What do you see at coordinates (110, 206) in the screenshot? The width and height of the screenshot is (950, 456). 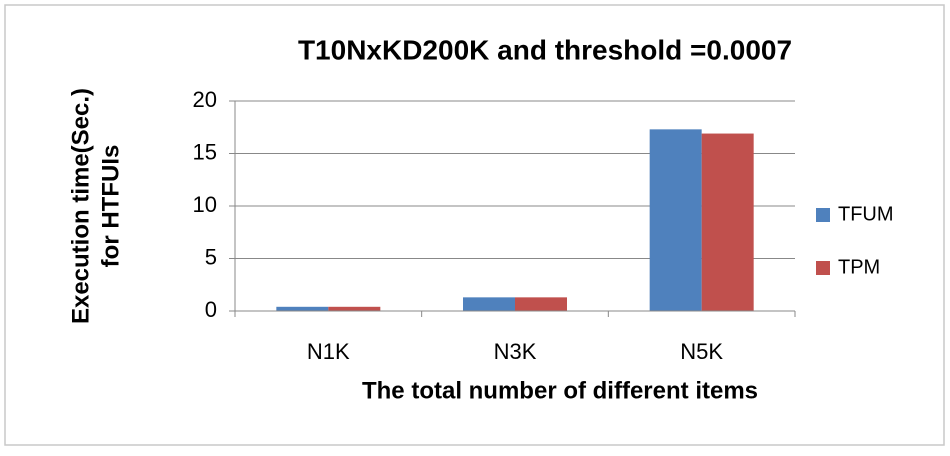 I see `y-axis-label: for HTFUIs` at bounding box center [110, 206].